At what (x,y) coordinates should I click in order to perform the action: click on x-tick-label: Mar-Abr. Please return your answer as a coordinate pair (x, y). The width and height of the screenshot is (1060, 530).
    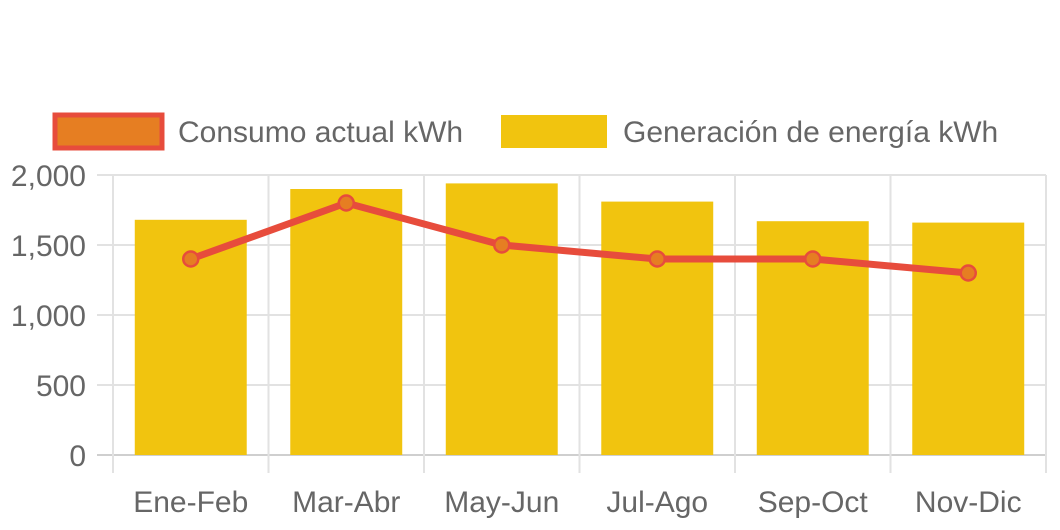
    Looking at the image, I should click on (346, 502).